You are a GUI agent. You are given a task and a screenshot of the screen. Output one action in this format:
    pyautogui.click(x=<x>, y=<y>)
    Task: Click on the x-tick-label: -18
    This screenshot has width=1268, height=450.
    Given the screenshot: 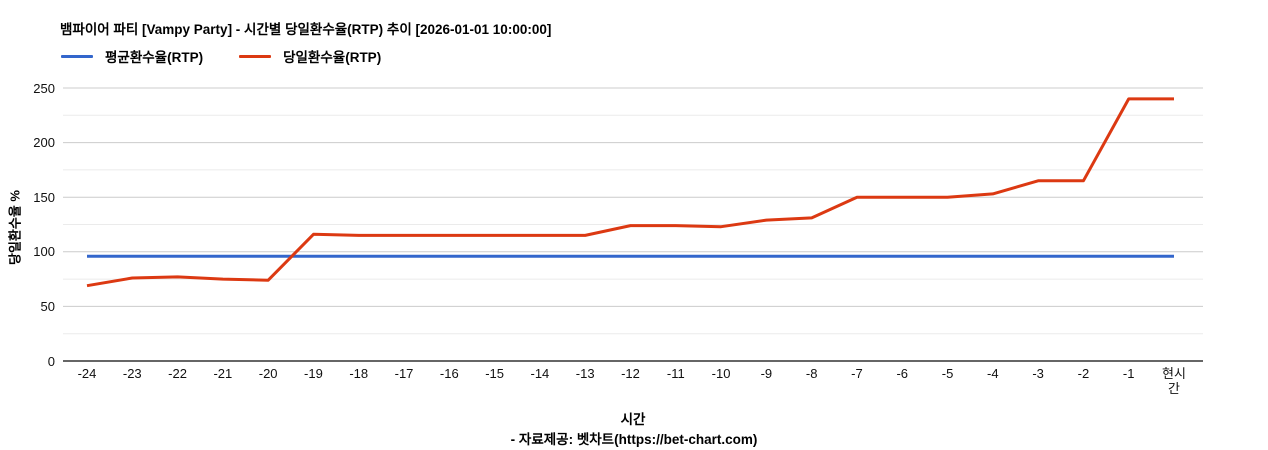 What is the action you would take?
    pyautogui.click(x=359, y=373)
    